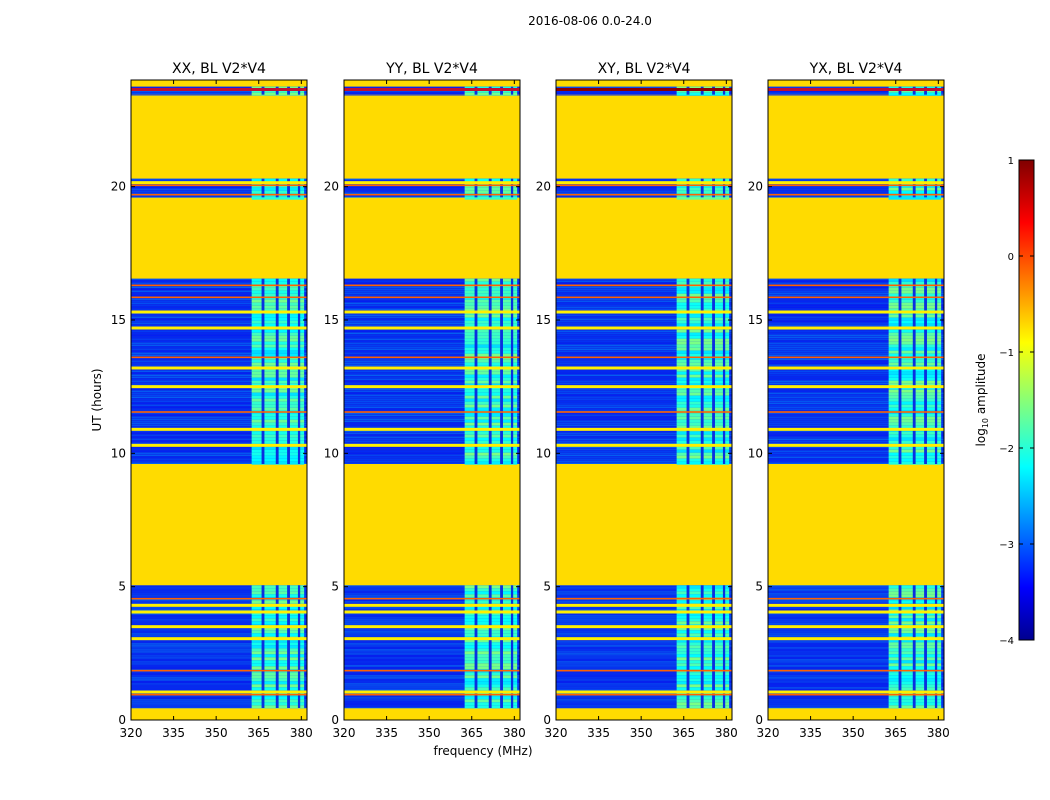  Describe the element at coordinates (644, 89) in the screenshot. I see `rfi-row-top` at that location.